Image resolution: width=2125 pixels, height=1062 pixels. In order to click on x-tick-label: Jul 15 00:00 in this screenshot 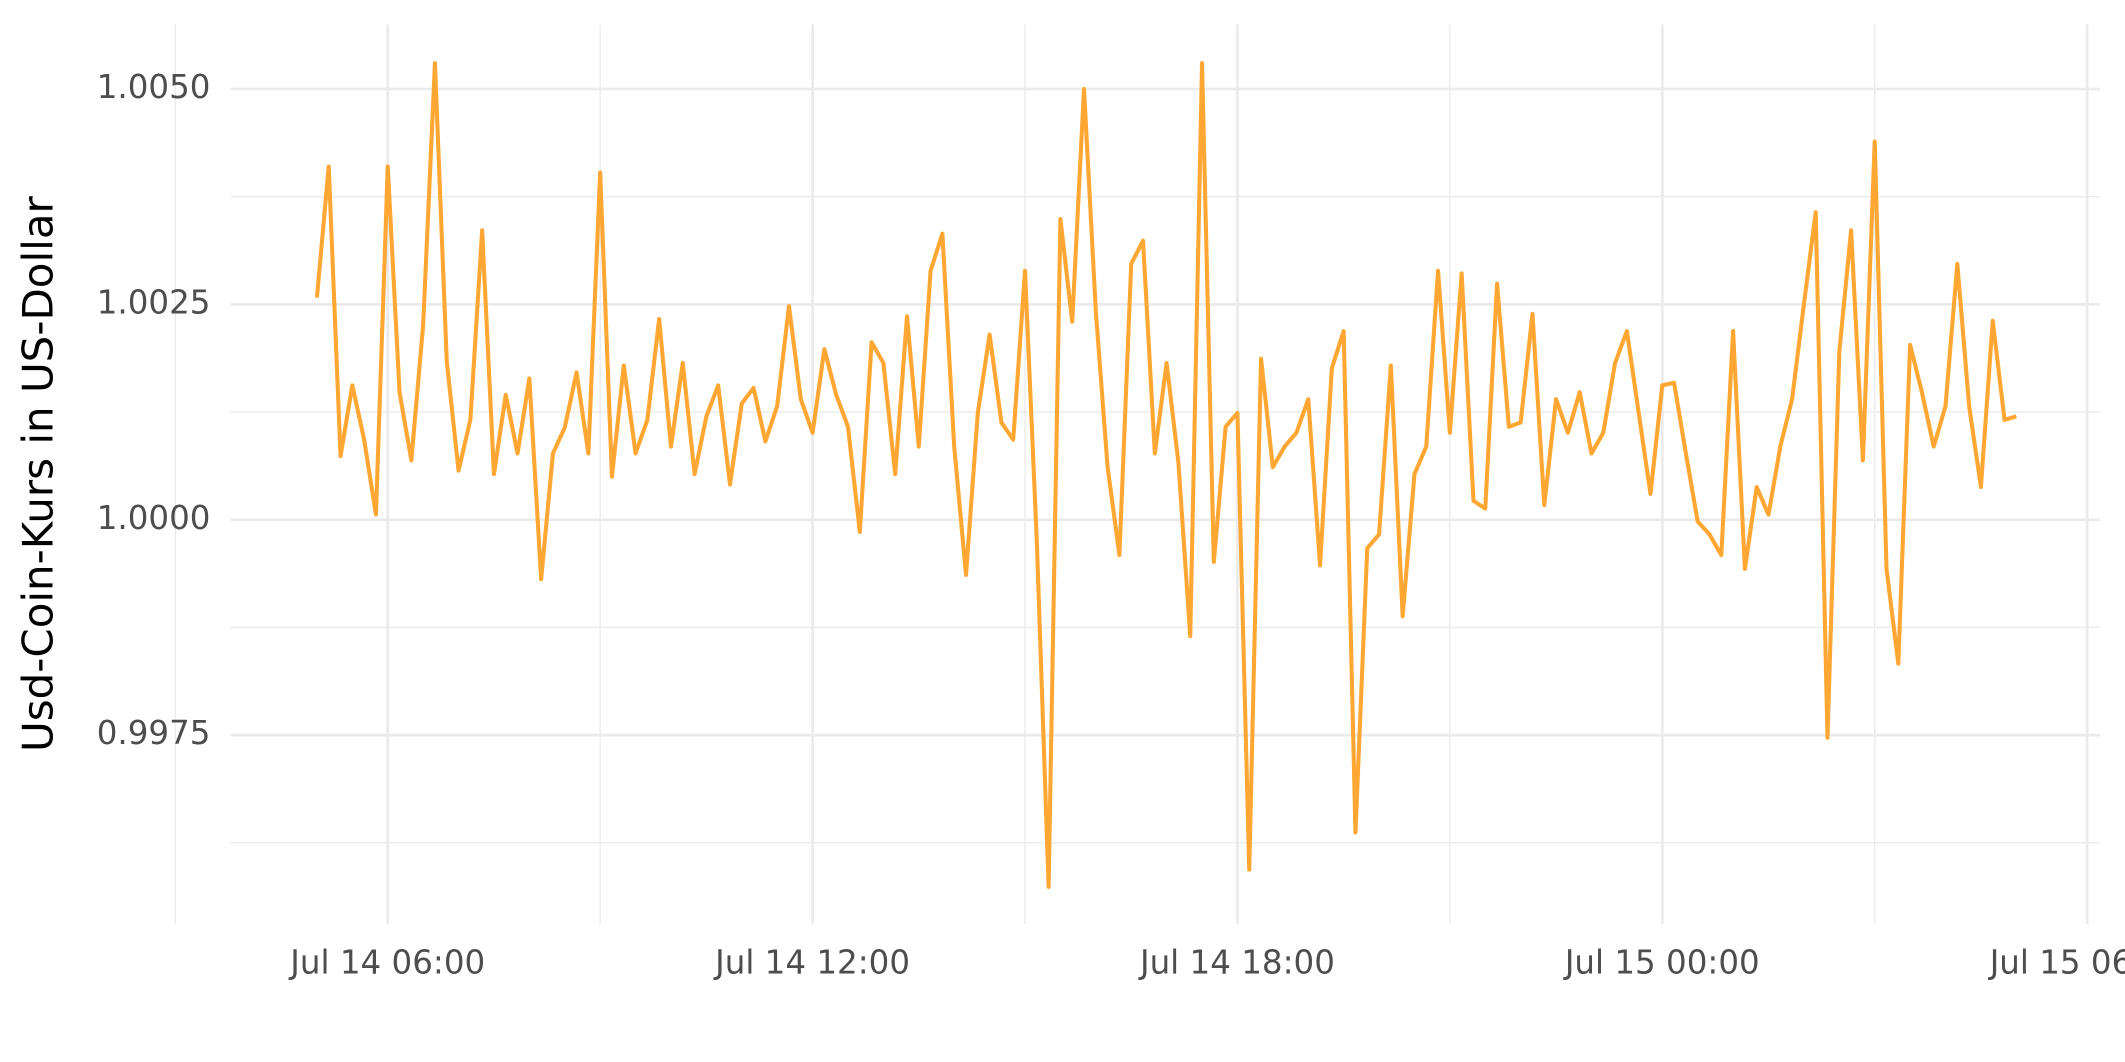, I will do `click(1661, 962)`.